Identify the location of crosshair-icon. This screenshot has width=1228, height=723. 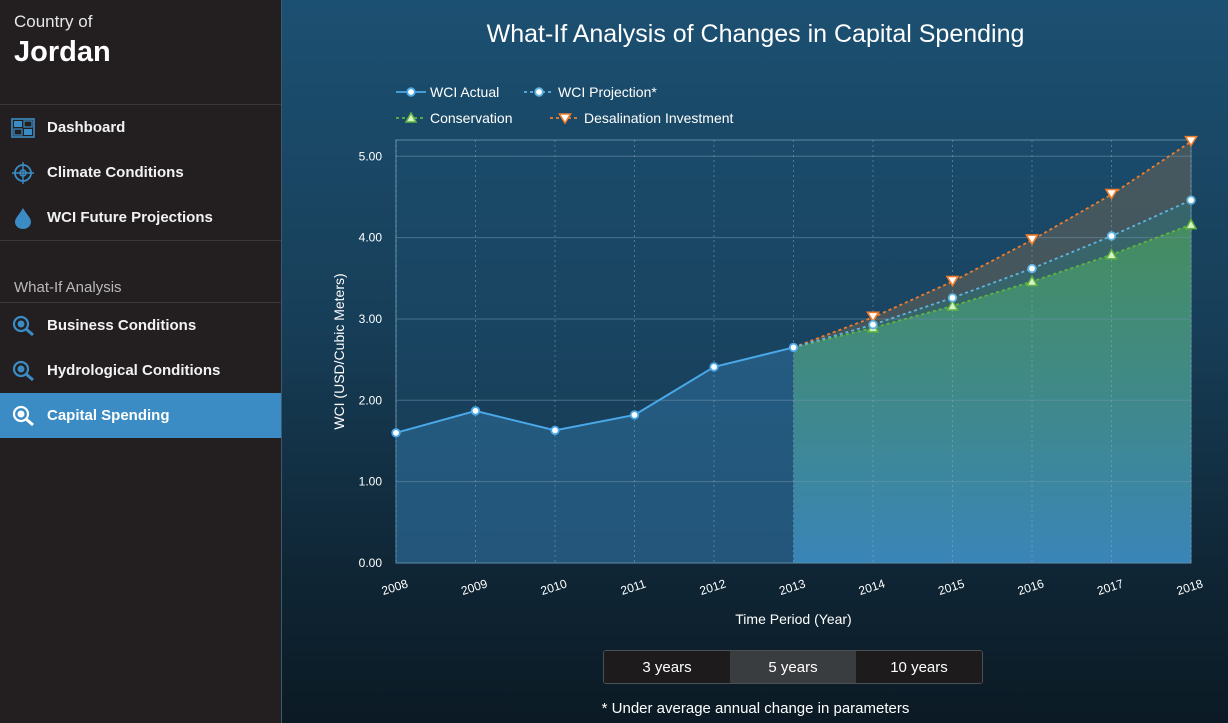
(23, 172).